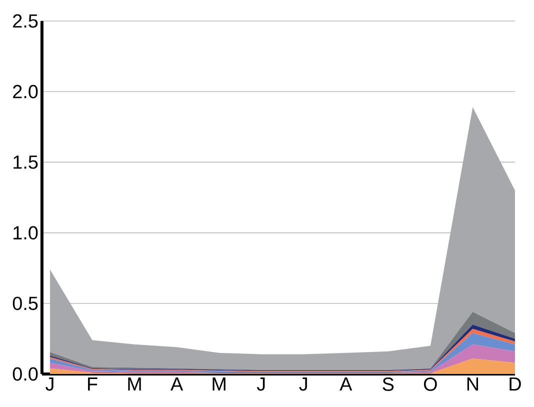  Describe the element at coordinates (25, 91) in the screenshot. I see `y-tick-label: 2.0` at that location.